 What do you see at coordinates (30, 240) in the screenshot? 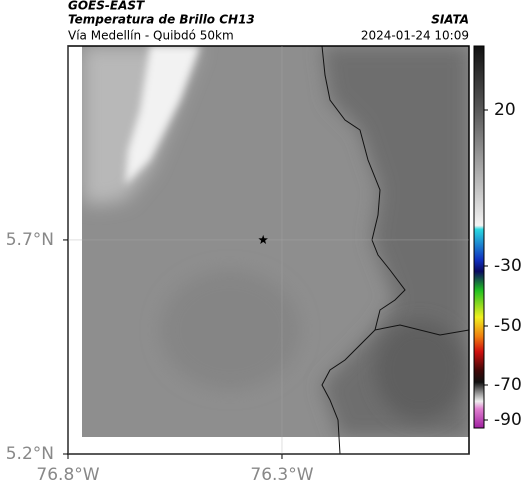
I see `y-tick-label: 5.7°N` at bounding box center [30, 240].